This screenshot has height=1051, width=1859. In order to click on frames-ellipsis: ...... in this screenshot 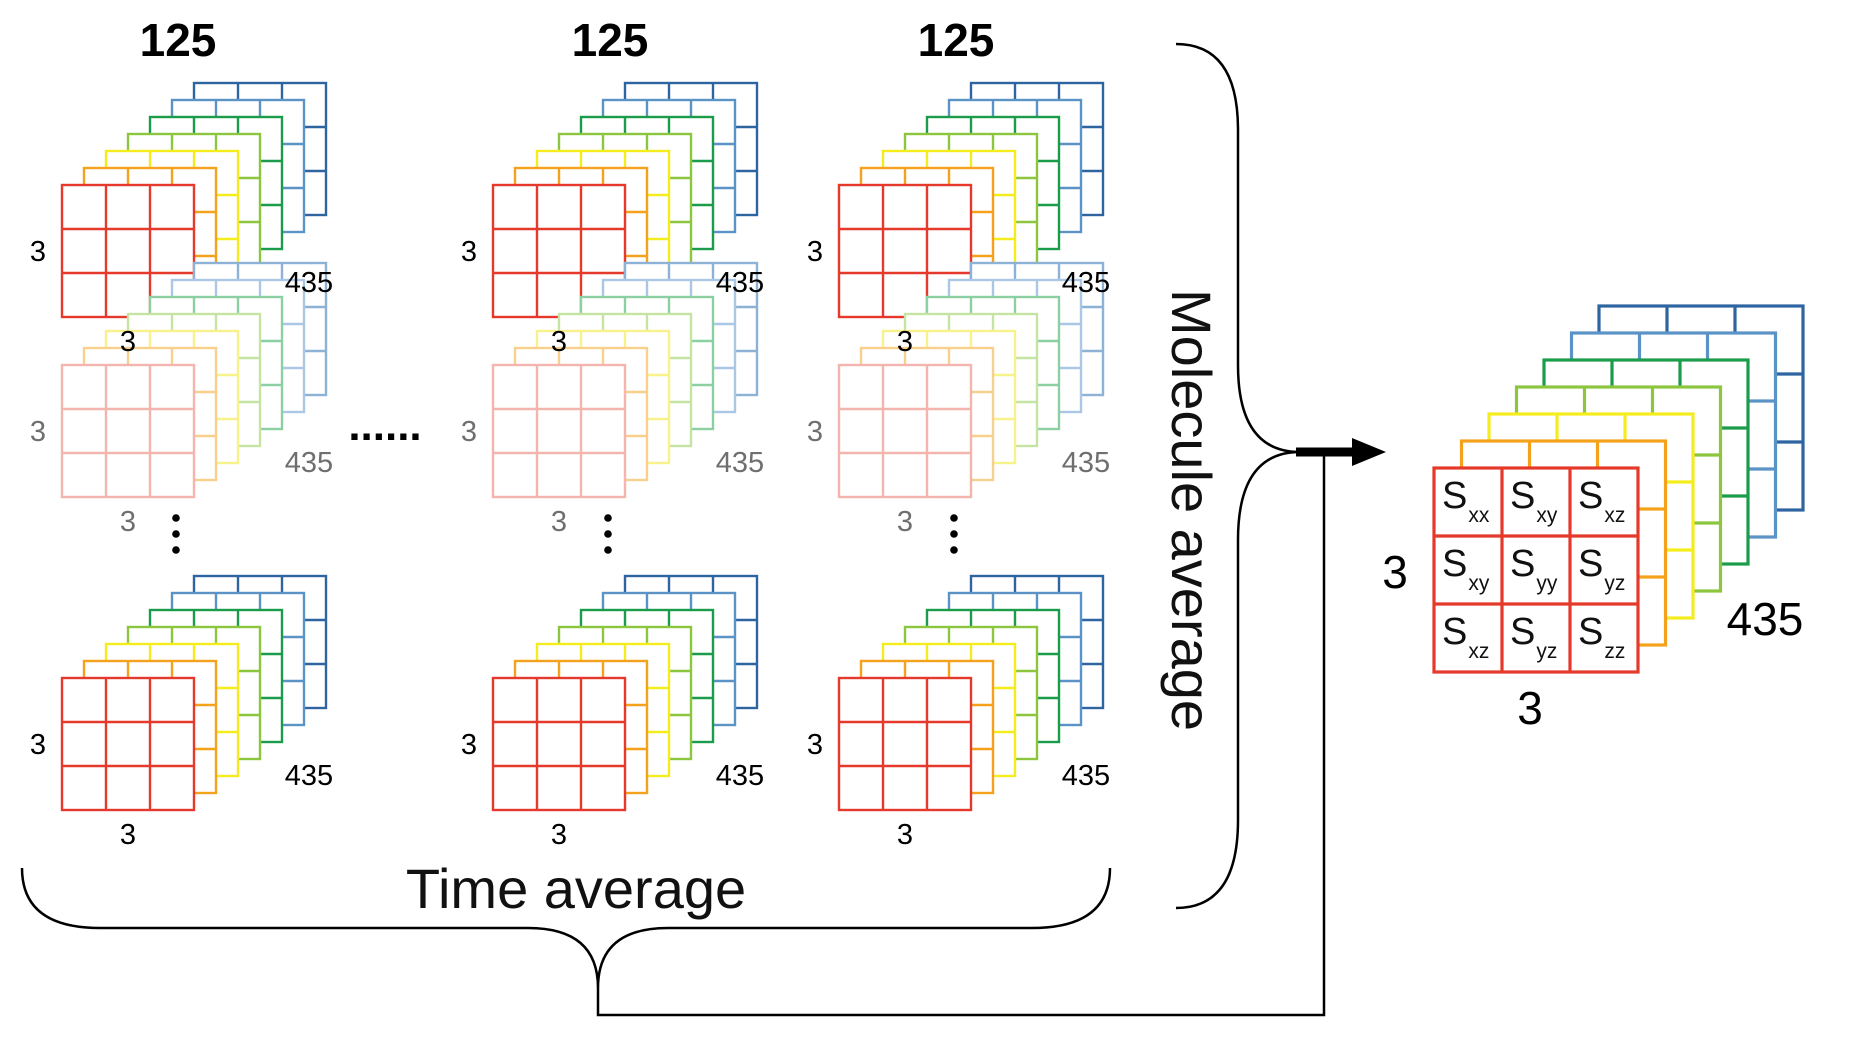, I will do `click(384, 425)`.